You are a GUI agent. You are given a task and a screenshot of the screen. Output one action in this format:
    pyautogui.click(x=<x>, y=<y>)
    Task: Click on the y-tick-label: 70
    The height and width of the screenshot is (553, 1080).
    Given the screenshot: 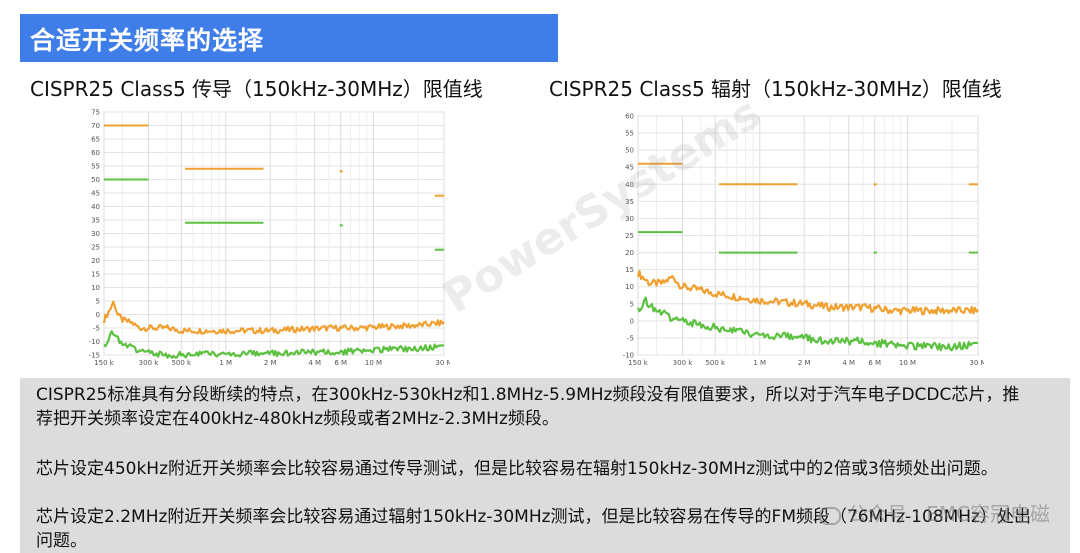 What is the action you would take?
    pyautogui.click(x=95, y=126)
    